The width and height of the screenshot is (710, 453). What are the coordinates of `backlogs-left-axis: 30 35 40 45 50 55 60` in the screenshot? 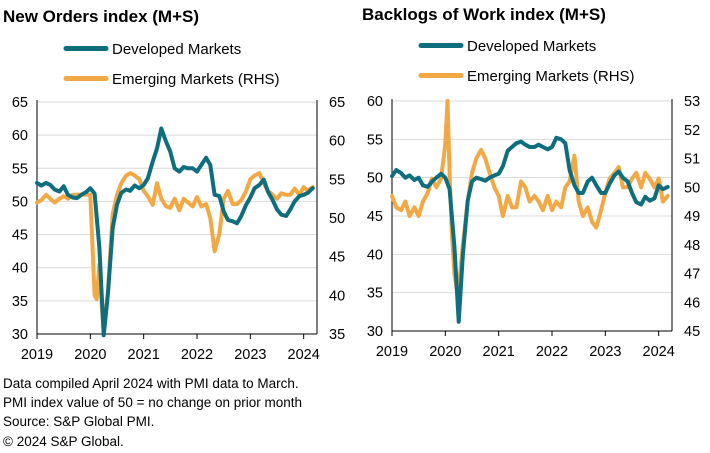 It's located at (380, 217).